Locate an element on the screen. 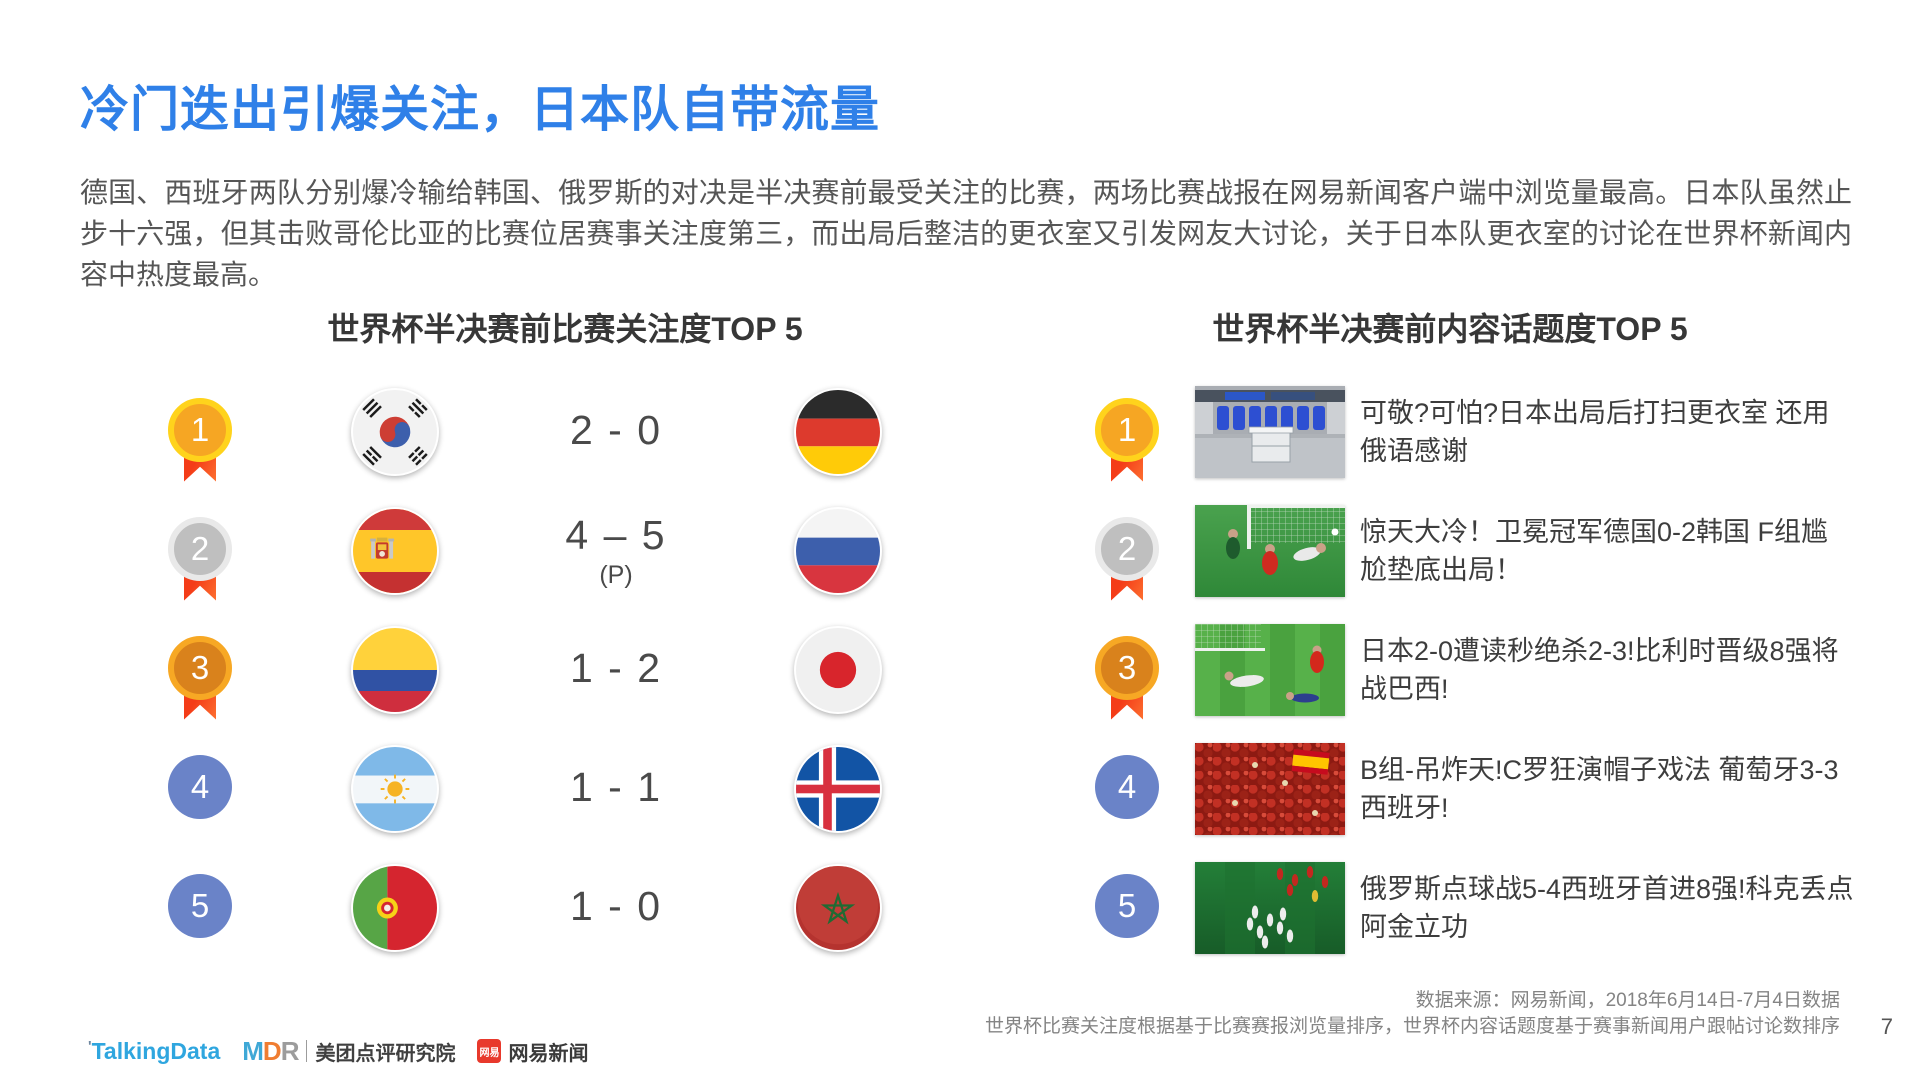 The image size is (1921, 1080). page-number: 7 is located at coordinates (1886, 1026).